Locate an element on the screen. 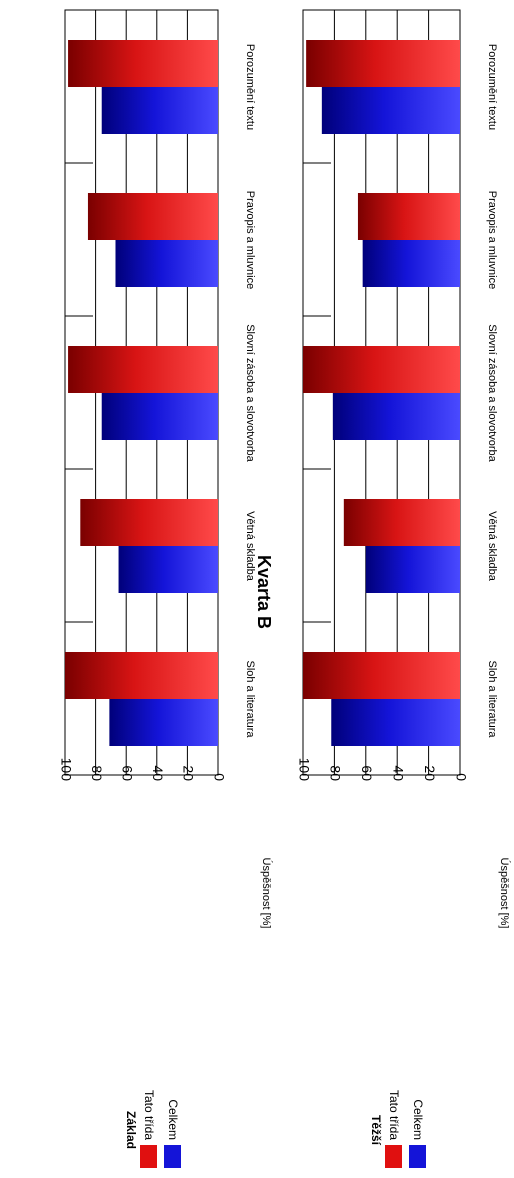 The image size is (514, 1178). legend-title: Těžší is located at coordinates (376, 1130).